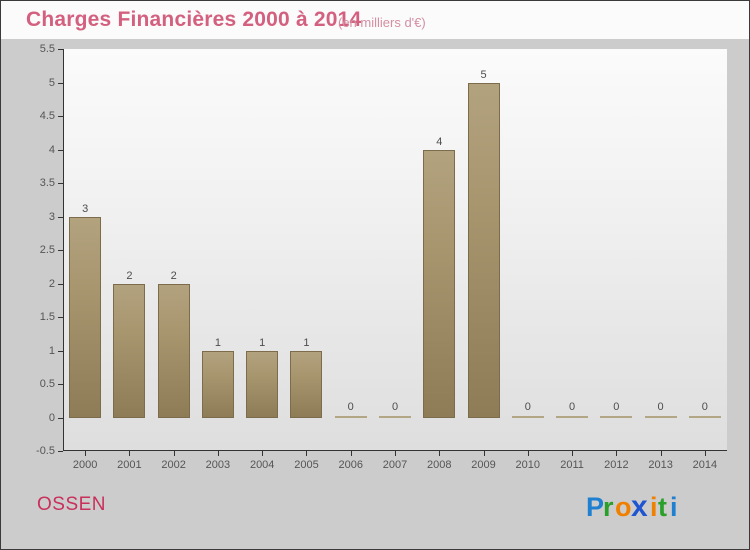 The image size is (750, 550). What do you see at coordinates (56, 150) in the screenshot?
I see `y-tick-label-holder: 4` at bounding box center [56, 150].